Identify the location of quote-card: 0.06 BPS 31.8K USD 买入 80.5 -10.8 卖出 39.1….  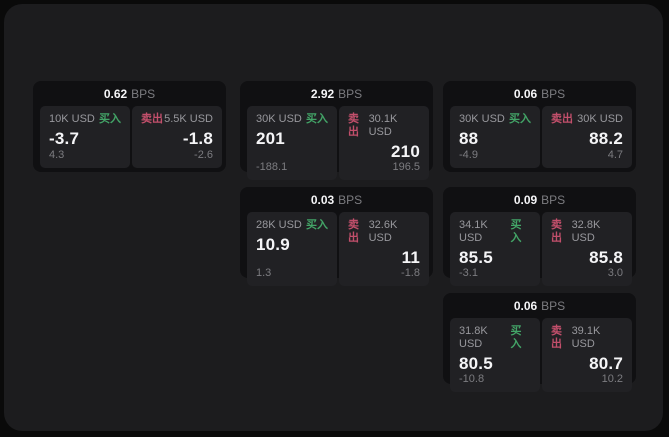
(539, 342).